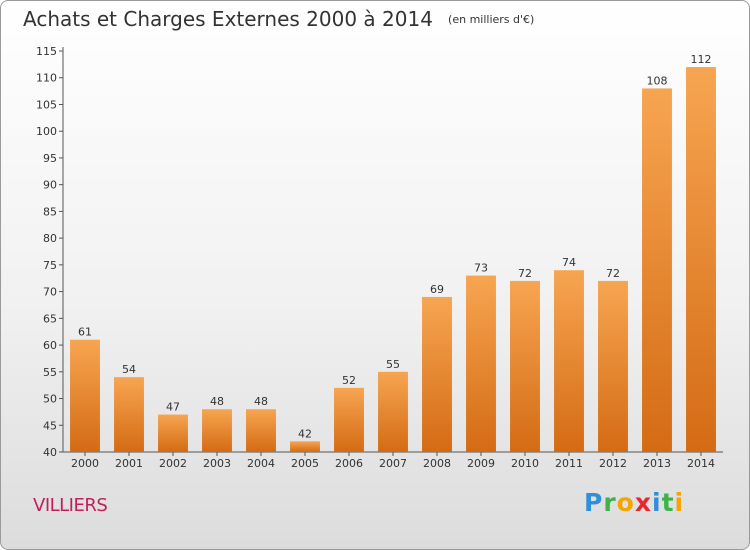 The image size is (750, 550). What do you see at coordinates (50, 292) in the screenshot?
I see `y-tick-label: 70` at bounding box center [50, 292].